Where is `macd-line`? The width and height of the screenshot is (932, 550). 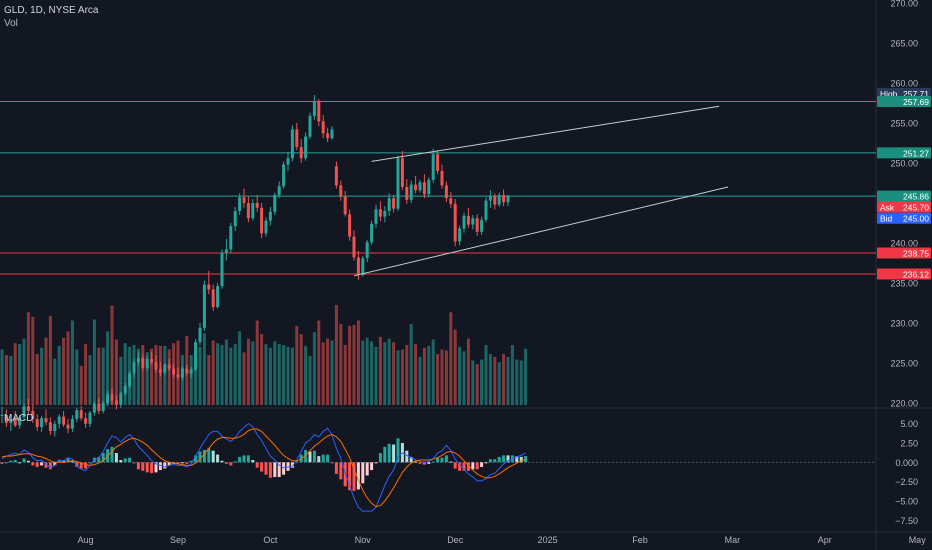
macd-line is located at coordinates (263, 467).